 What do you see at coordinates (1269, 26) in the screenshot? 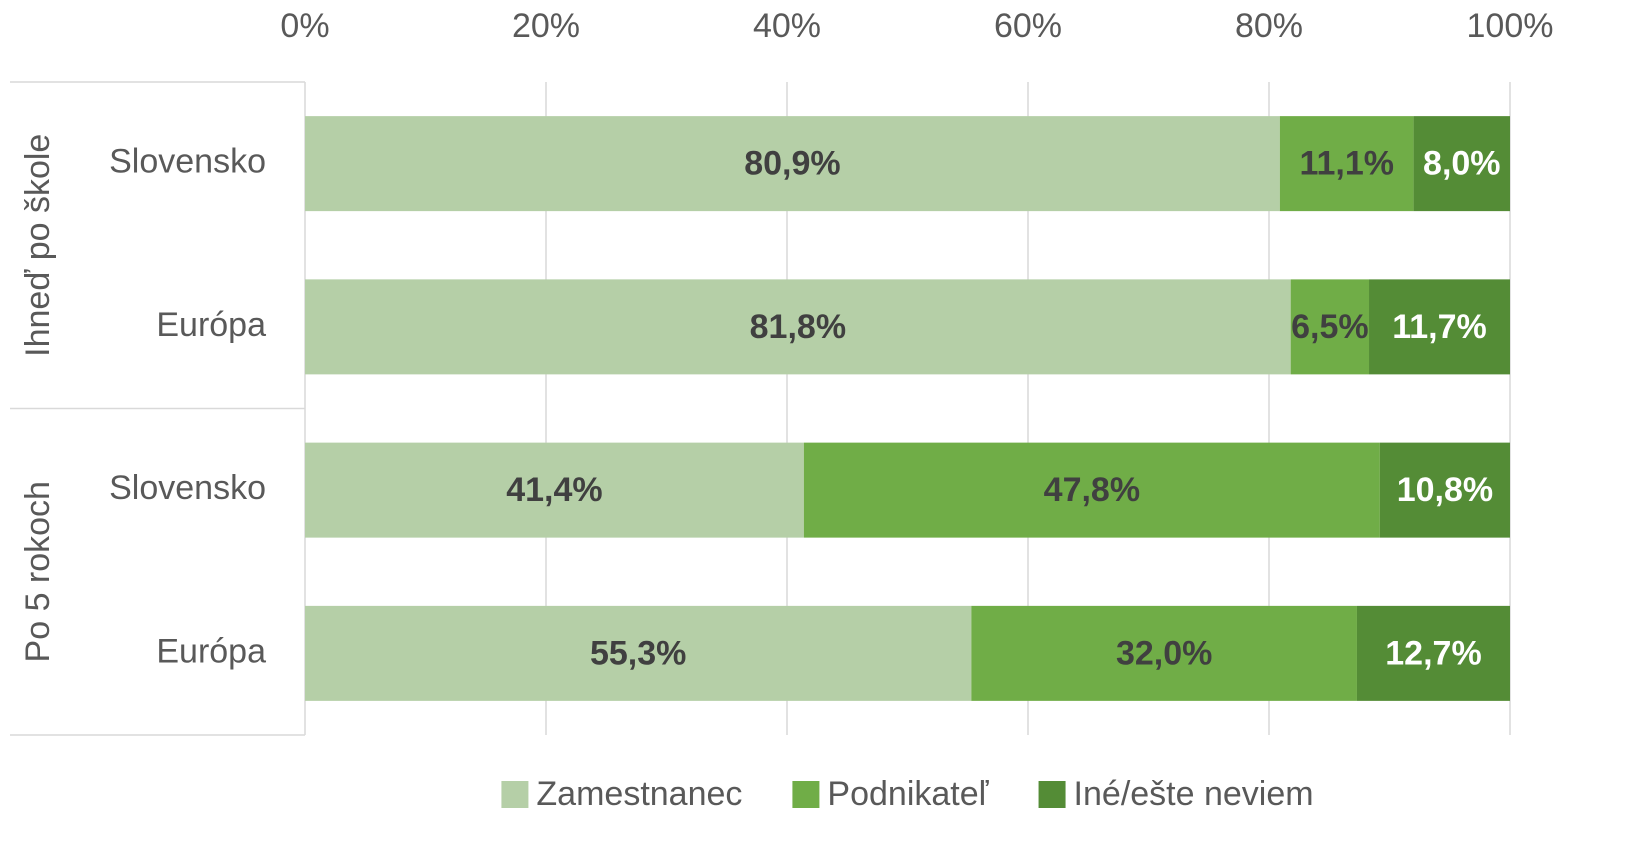
I see `x-tick-label: 80%` at bounding box center [1269, 26].